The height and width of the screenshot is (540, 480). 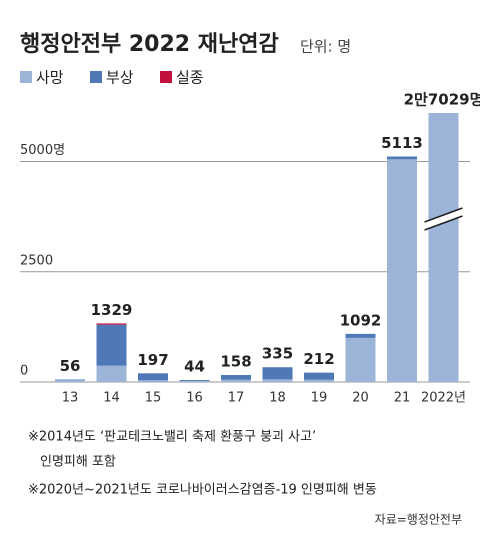 What do you see at coordinates (360, 398) in the screenshot?
I see `x-tick-label: 20` at bounding box center [360, 398].